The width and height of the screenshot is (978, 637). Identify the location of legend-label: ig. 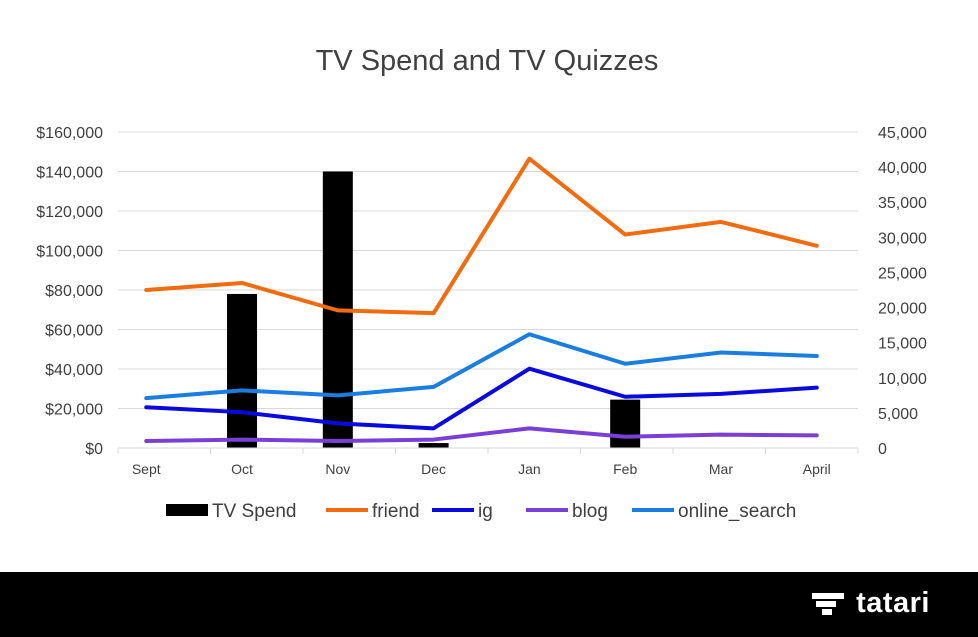
(485, 511).